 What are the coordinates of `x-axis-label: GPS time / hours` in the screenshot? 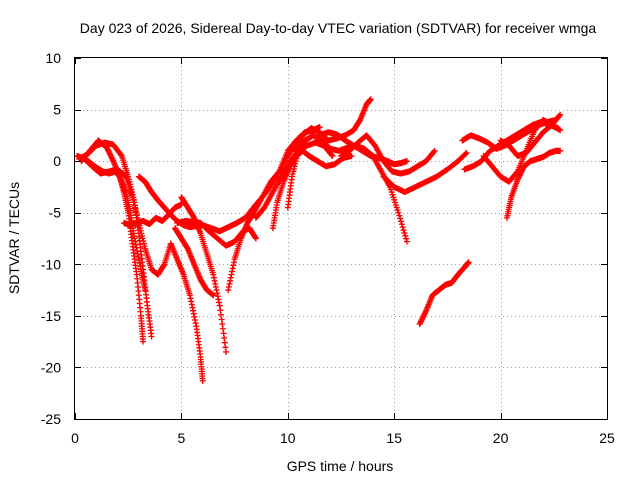 It's located at (340, 466).